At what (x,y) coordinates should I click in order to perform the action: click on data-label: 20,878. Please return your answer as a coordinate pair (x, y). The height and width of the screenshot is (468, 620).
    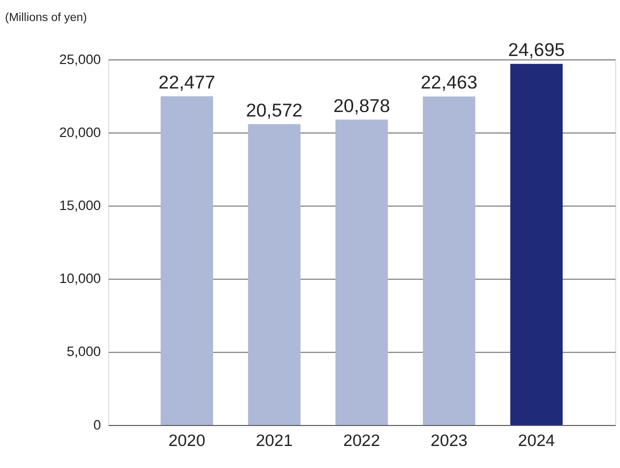
    Looking at the image, I should click on (361, 105).